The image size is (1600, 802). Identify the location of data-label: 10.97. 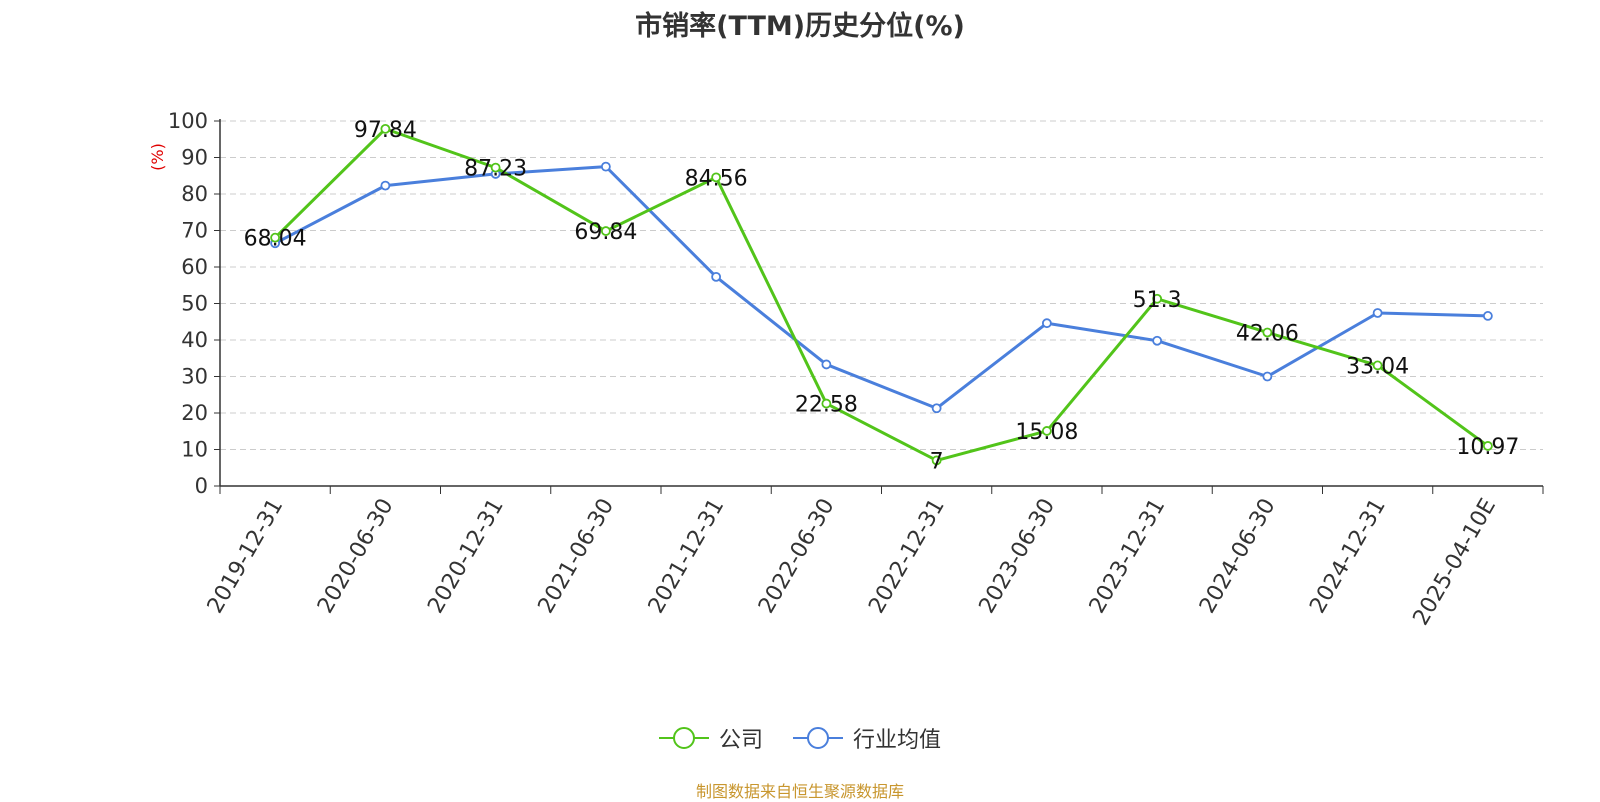
(1487, 447).